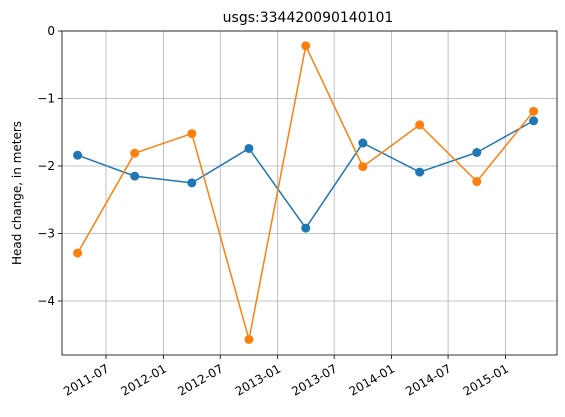 Image resolution: width=565 pixels, height=417 pixels. Describe the element at coordinates (428, 379) in the screenshot. I see `x-tick-label: 2014-07` at that location.